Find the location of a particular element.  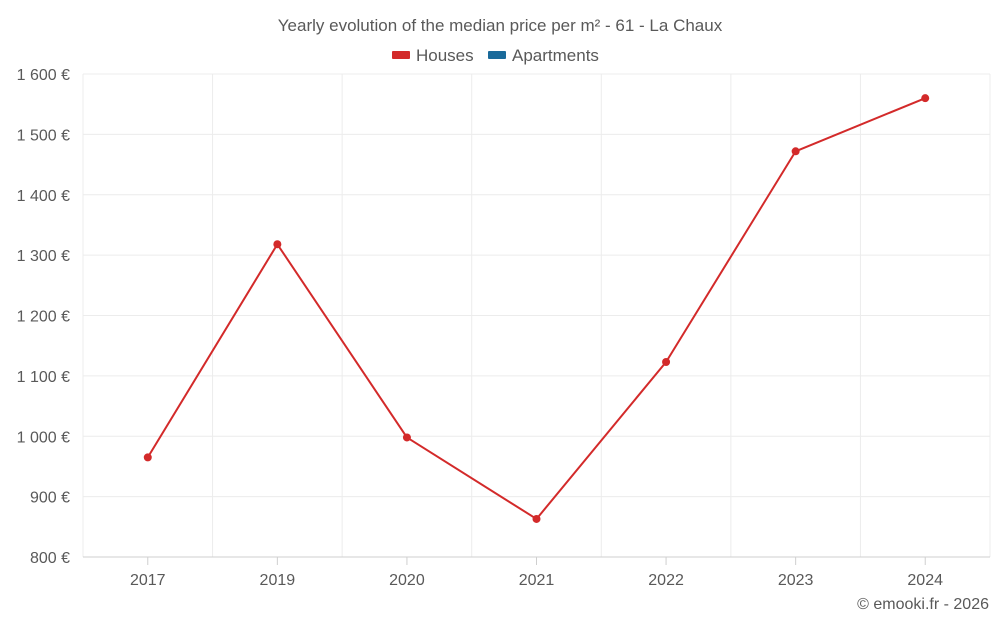

x-axis-ticks: 2017 2019 2020 2021 2022 2023 2024 is located at coordinates (536, 580).